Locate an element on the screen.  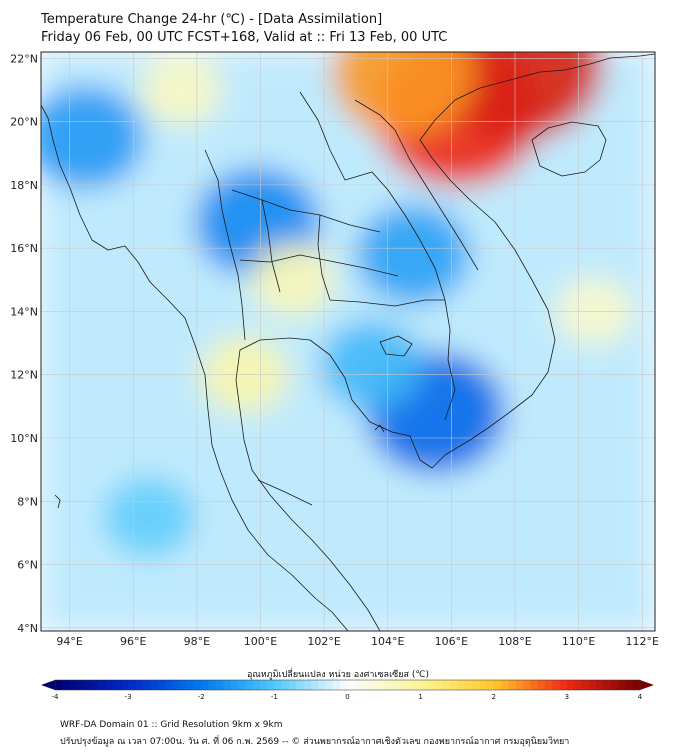
lat-label: 6°N is located at coordinates (27, 565).